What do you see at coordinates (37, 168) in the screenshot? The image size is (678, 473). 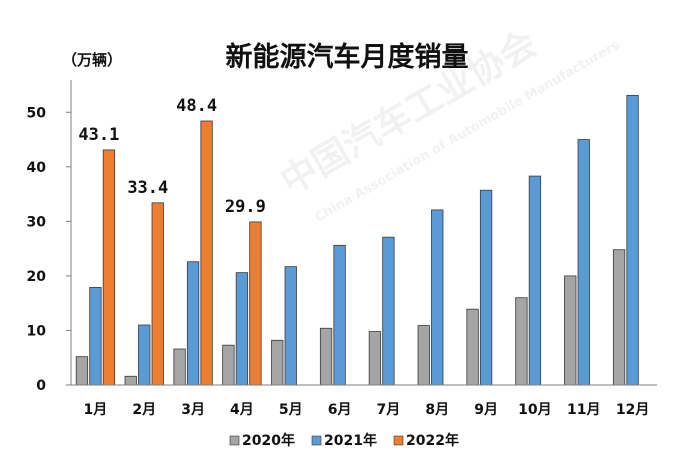 I see `y-tick-label: 40` at bounding box center [37, 168].